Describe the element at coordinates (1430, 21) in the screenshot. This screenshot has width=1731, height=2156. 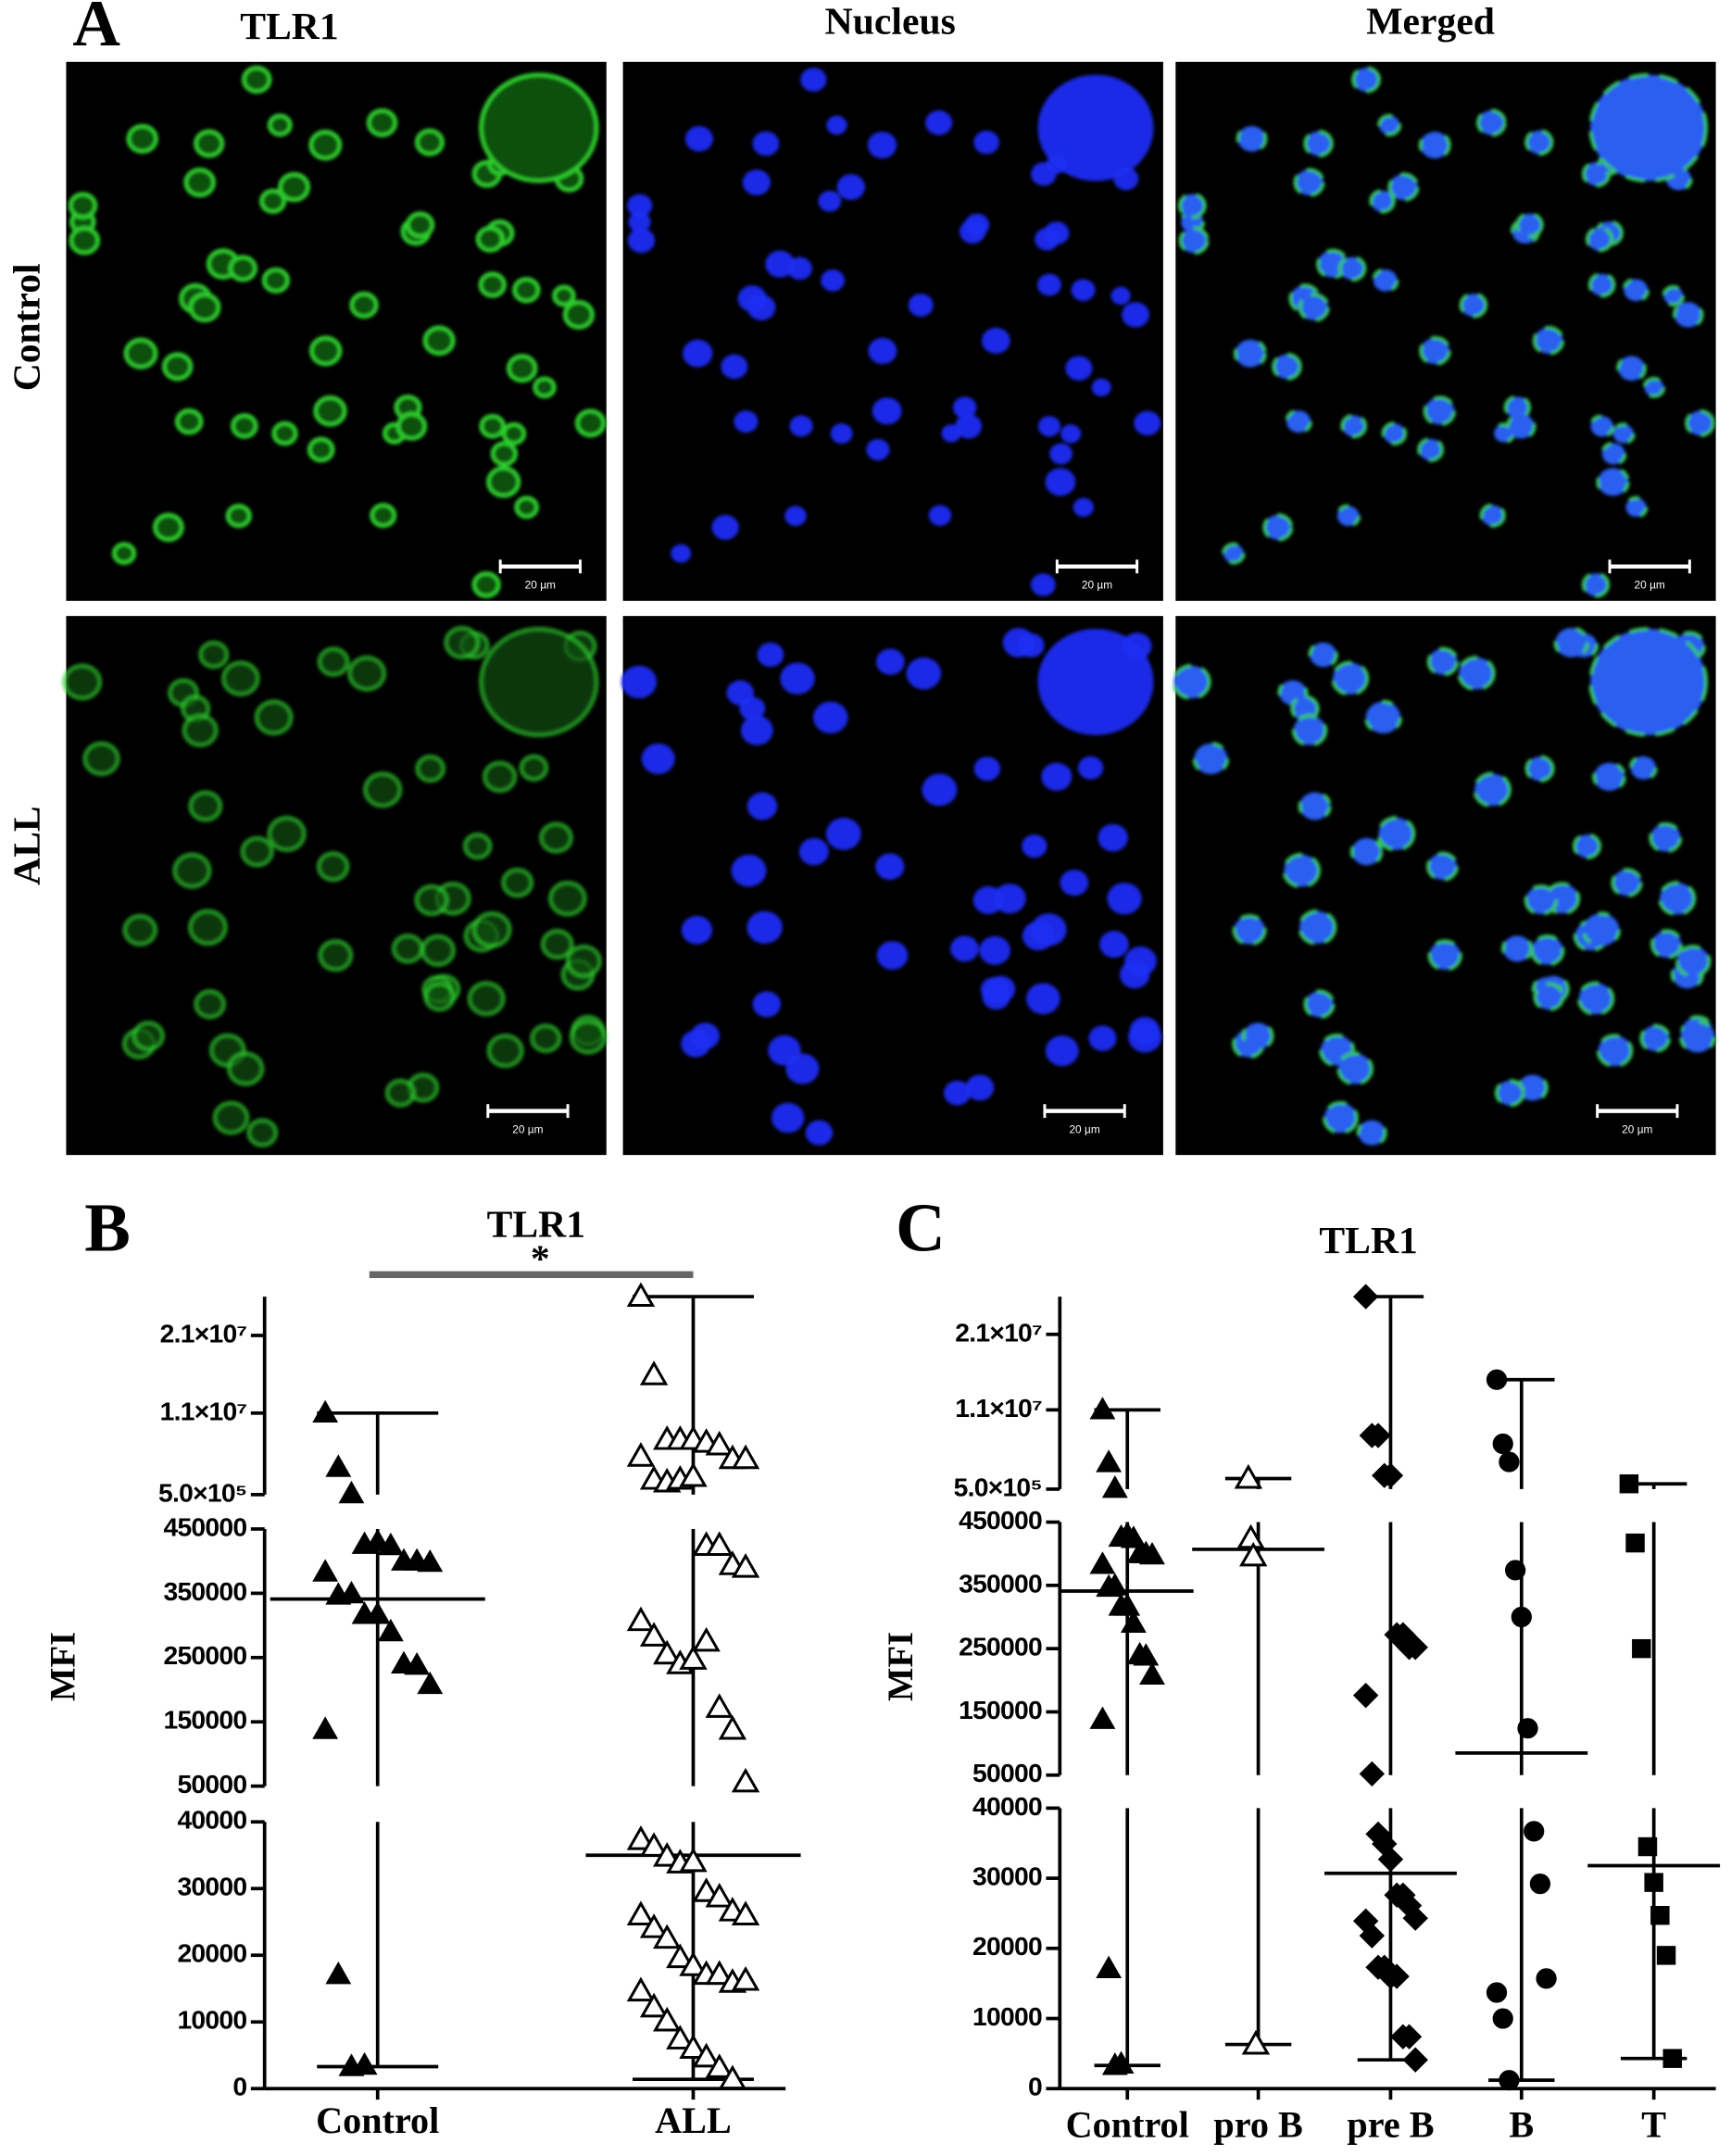
I see `column-header: Merged` at that location.